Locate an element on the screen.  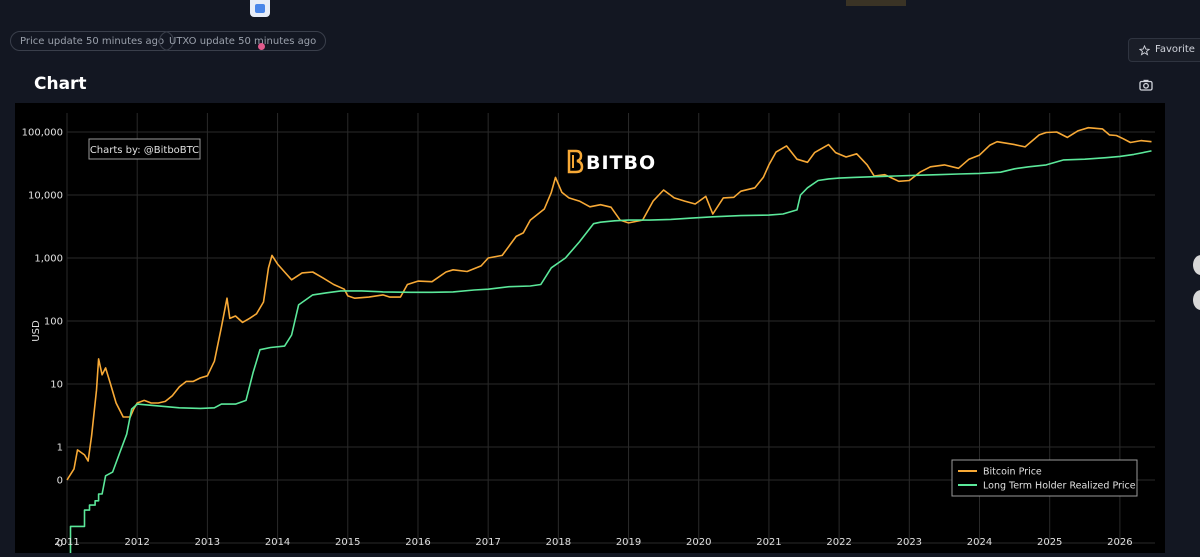
thumbnail-image is located at coordinates (876, 3).